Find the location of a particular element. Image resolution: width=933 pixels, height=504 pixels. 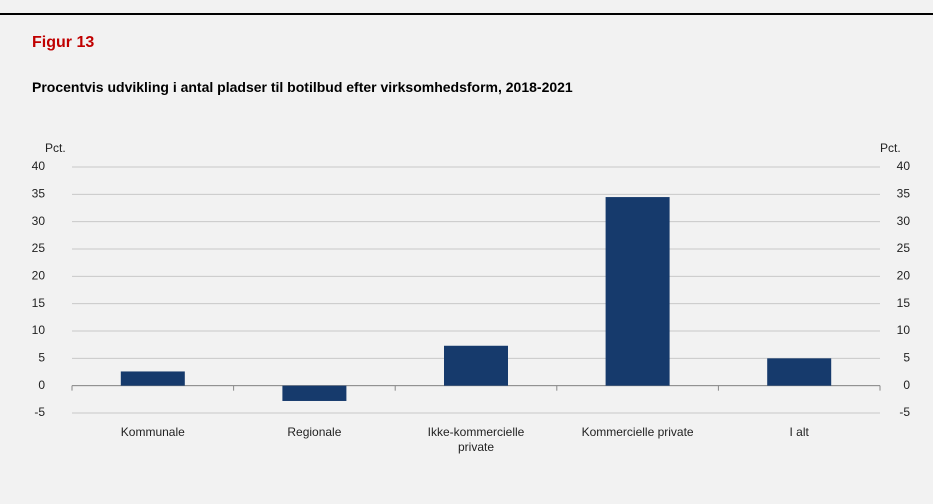

y-tick-label: 35 is located at coordinates (39, 194).